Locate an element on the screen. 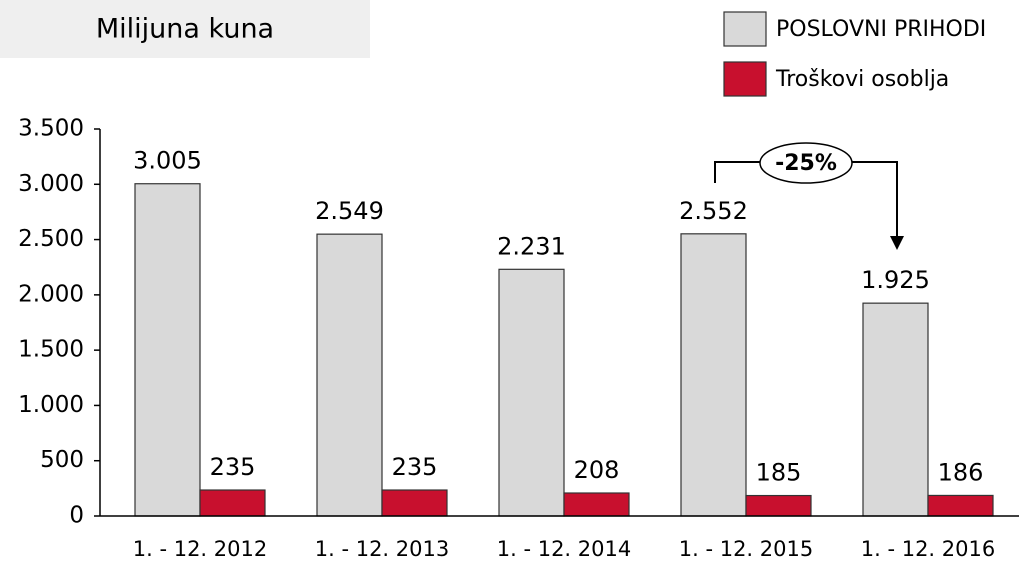 This screenshot has width=1033, height=566. annotation: -25% is located at coordinates (809, 196).